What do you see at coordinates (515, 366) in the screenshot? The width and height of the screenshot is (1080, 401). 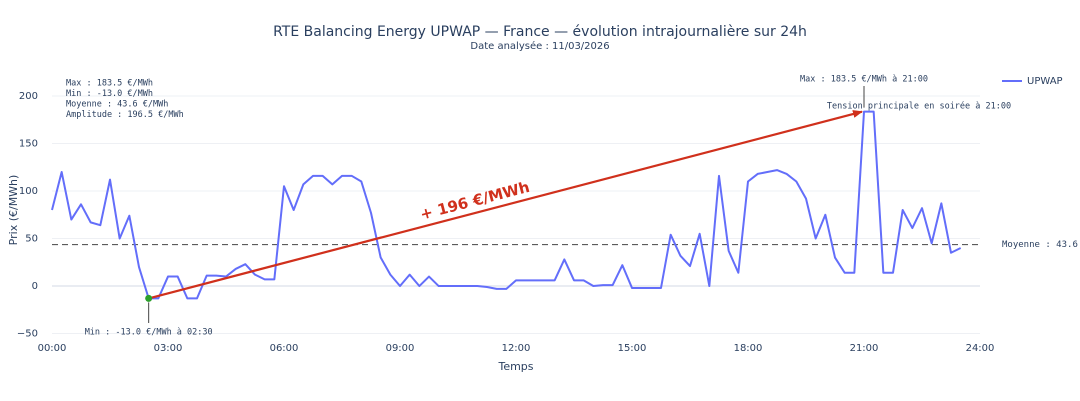 I see `x-axis-label: Temps` at bounding box center [515, 366].